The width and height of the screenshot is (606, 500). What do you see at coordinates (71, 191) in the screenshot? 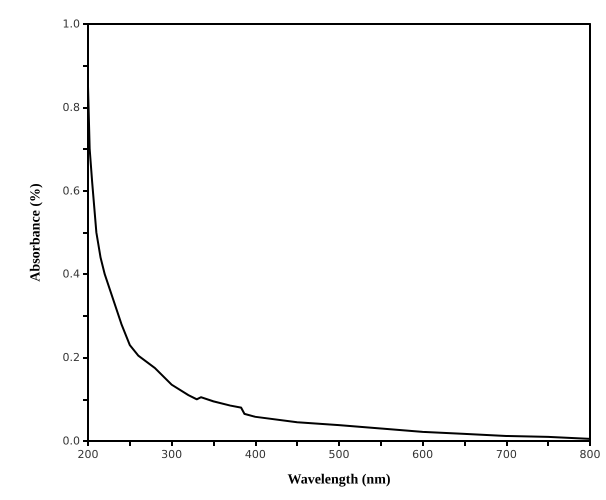
I see `y-tick-label: 0.6` at bounding box center [71, 191].